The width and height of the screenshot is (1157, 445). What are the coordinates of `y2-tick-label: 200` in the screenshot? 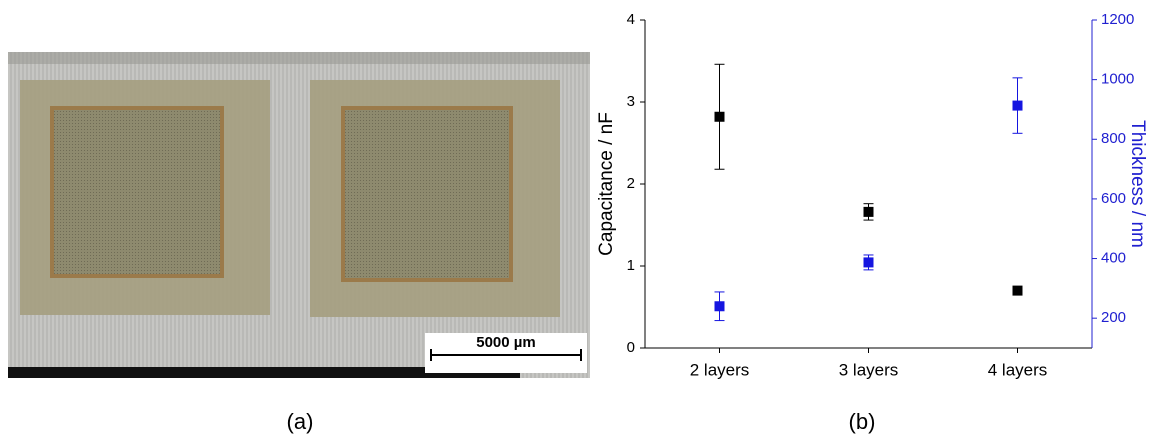 It's located at (1113, 317).